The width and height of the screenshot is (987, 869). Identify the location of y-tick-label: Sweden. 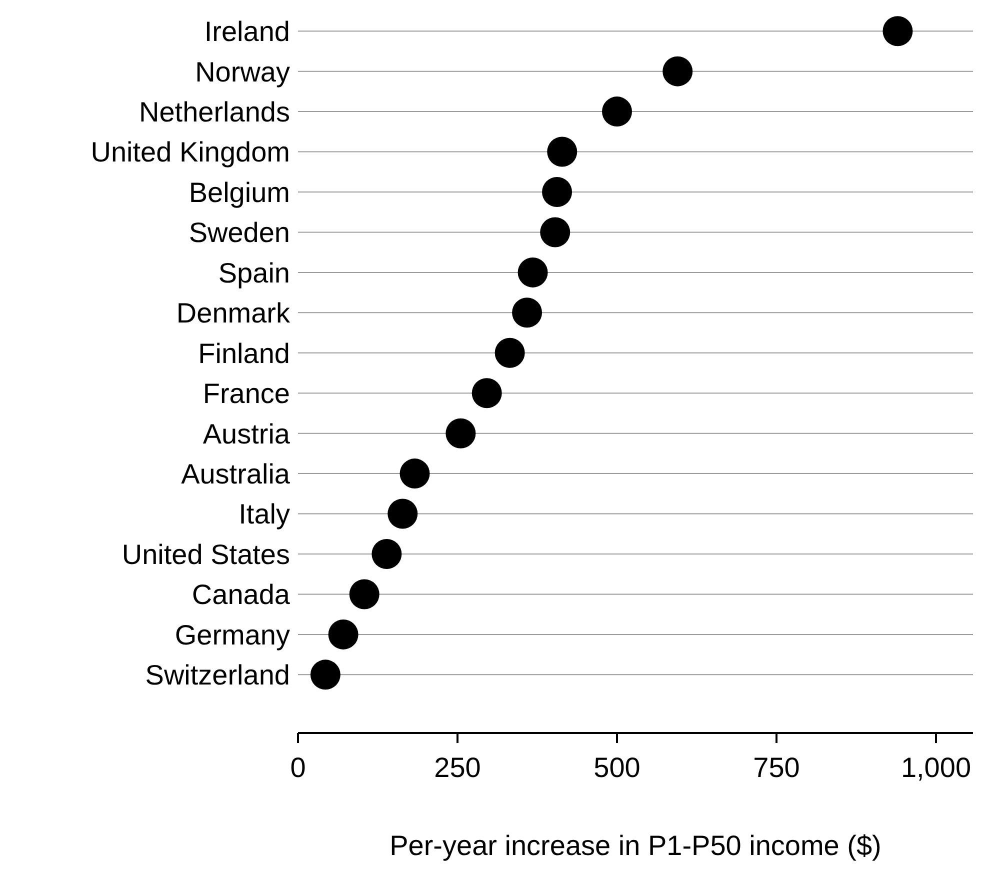
(239, 232).